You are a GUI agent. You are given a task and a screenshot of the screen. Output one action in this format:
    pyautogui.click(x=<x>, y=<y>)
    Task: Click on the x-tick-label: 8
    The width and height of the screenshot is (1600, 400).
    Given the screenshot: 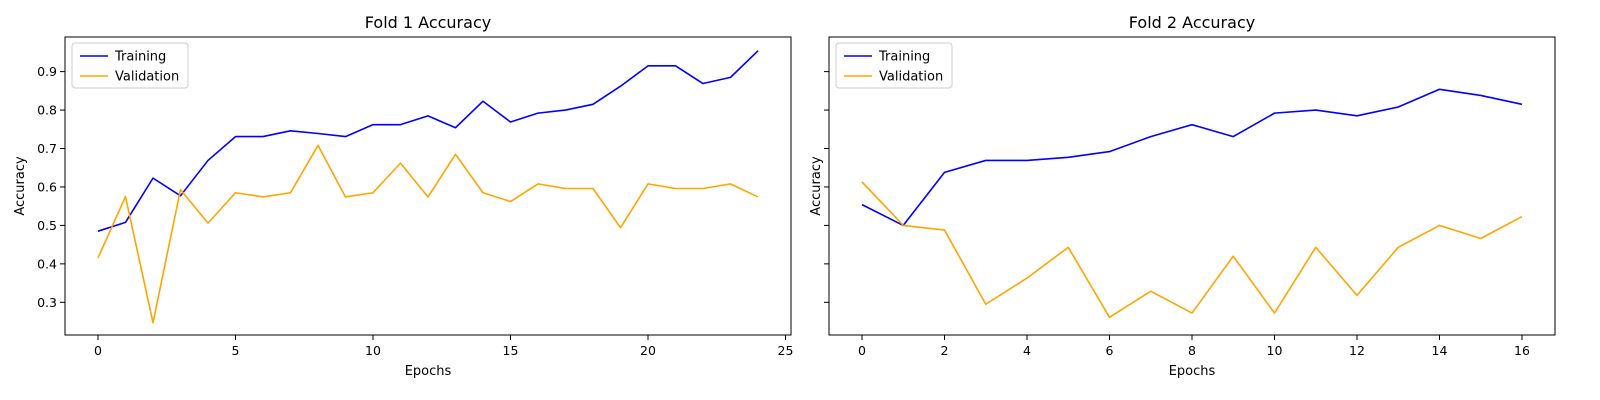 What is the action you would take?
    pyautogui.click(x=1192, y=350)
    